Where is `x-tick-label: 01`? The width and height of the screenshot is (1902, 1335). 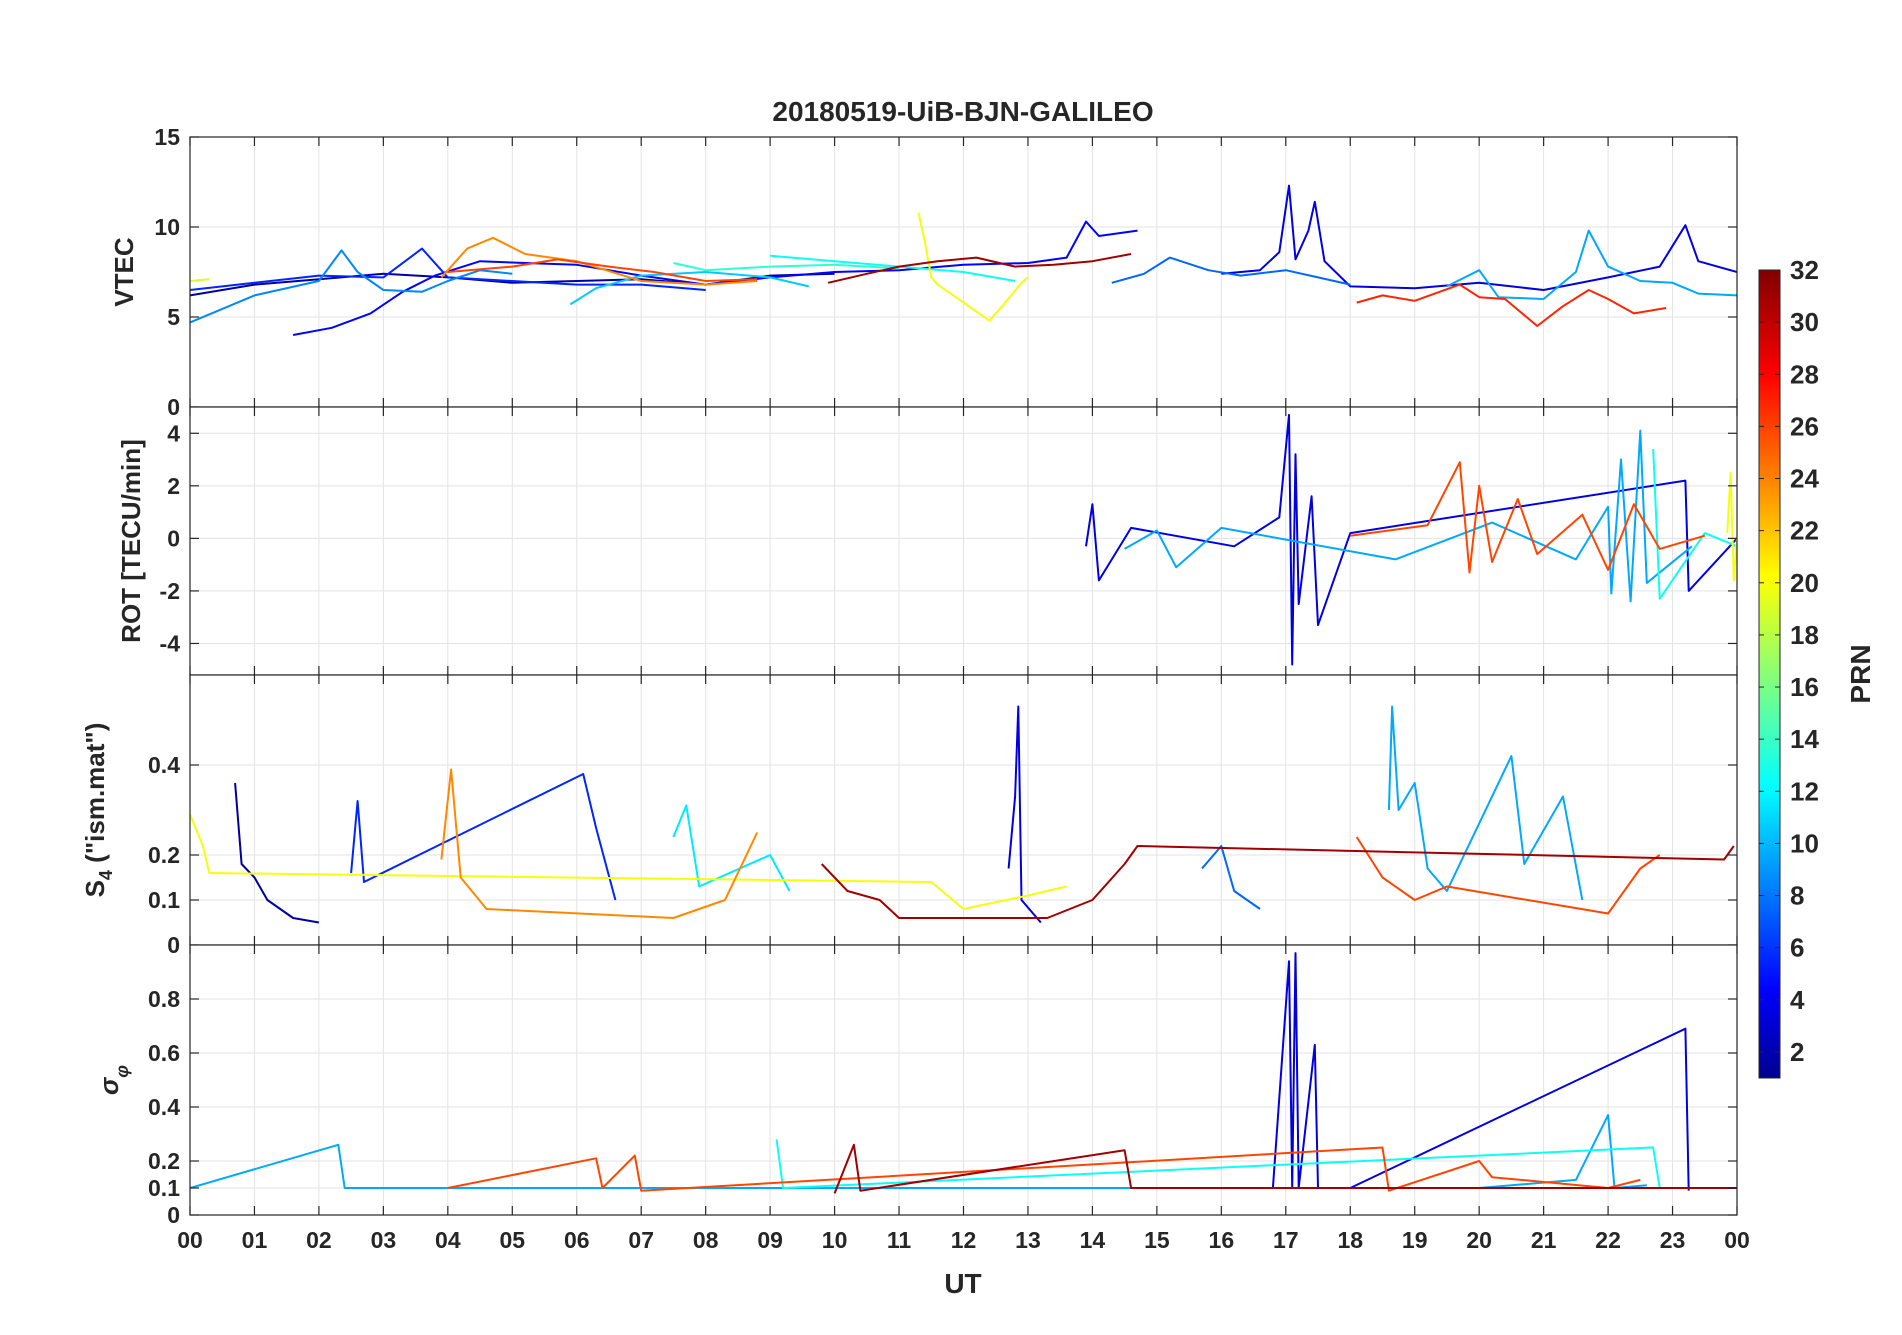
x-tick-label: 01 is located at coordinates (255, 1240).